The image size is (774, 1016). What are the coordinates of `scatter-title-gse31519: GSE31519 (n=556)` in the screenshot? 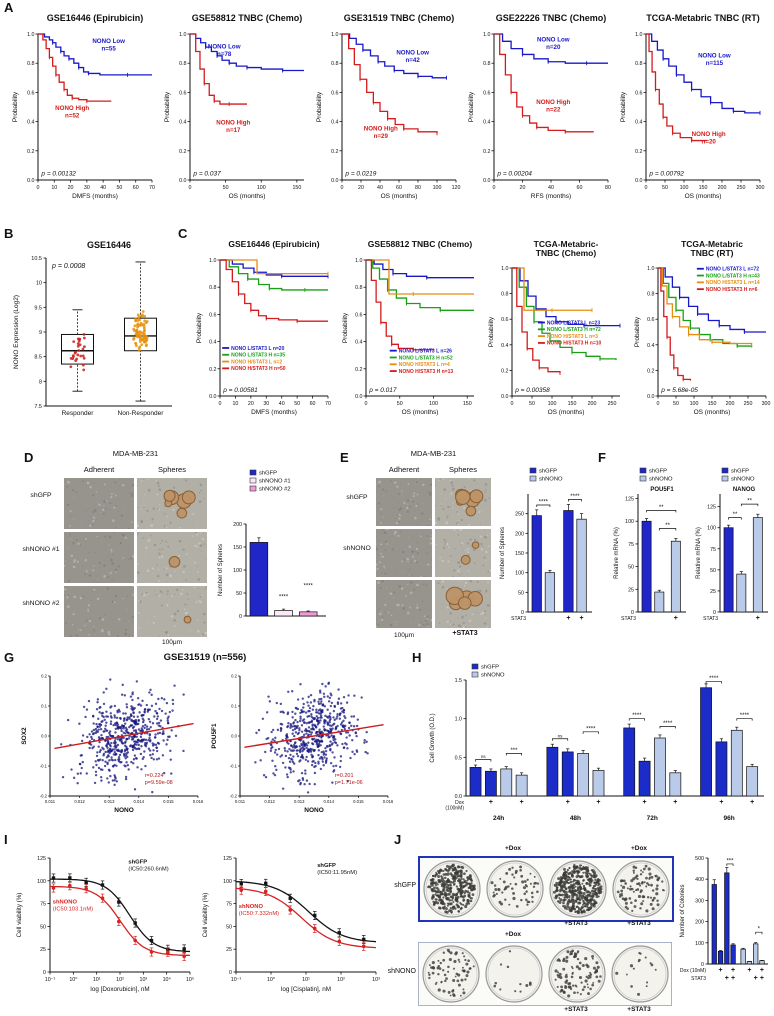 It's located at (205, 657).